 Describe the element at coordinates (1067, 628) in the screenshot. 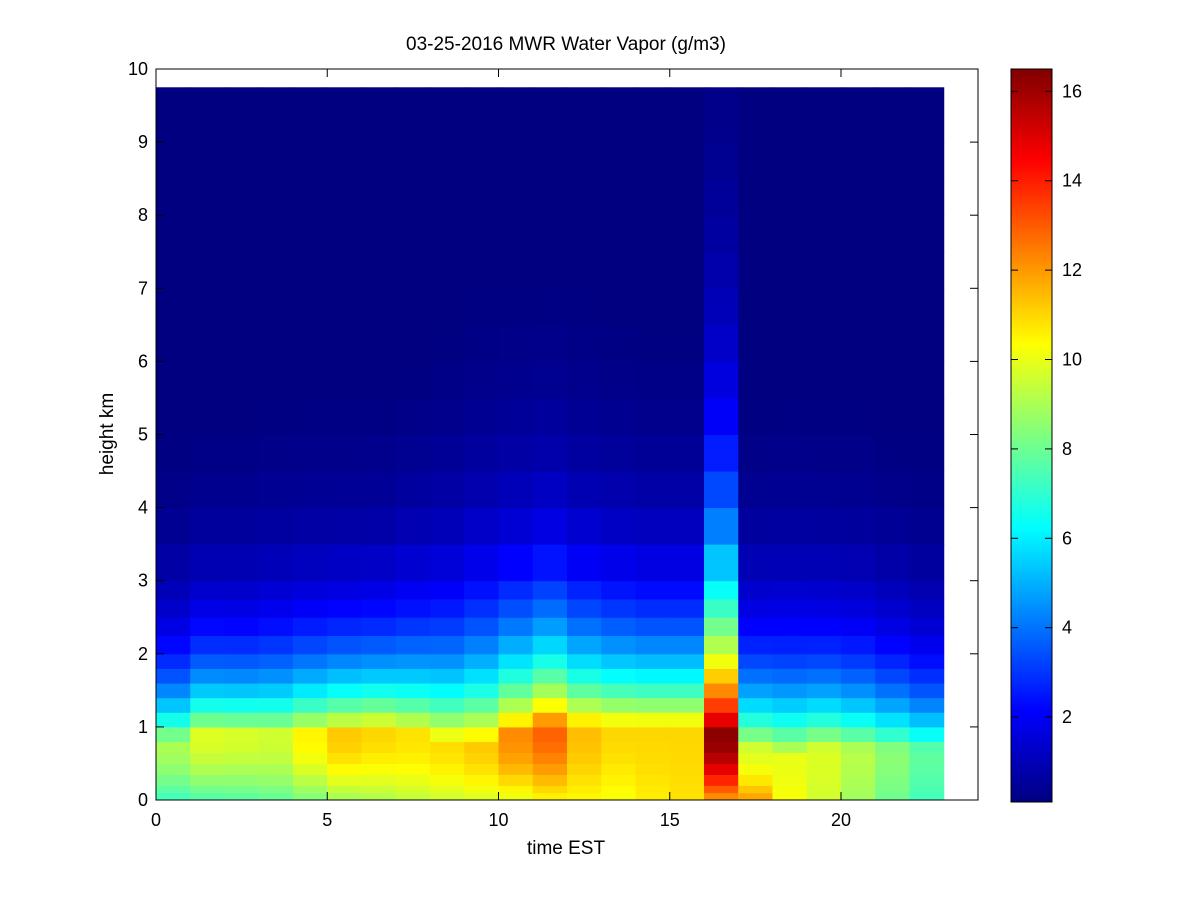

I see `colorbar-tick-label: 4` at that location.